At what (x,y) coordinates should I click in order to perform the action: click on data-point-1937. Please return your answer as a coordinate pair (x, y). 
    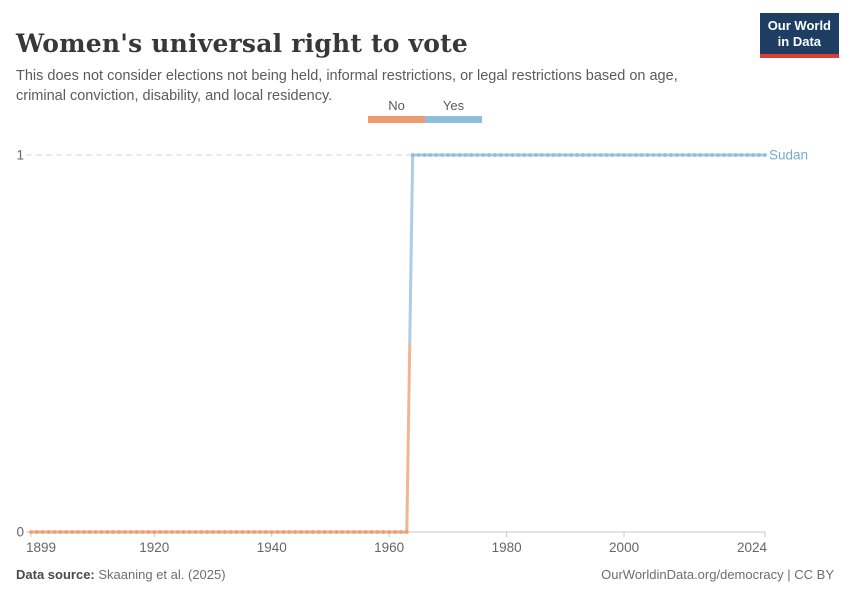
    Looking at the image, I should click on (254, 532).